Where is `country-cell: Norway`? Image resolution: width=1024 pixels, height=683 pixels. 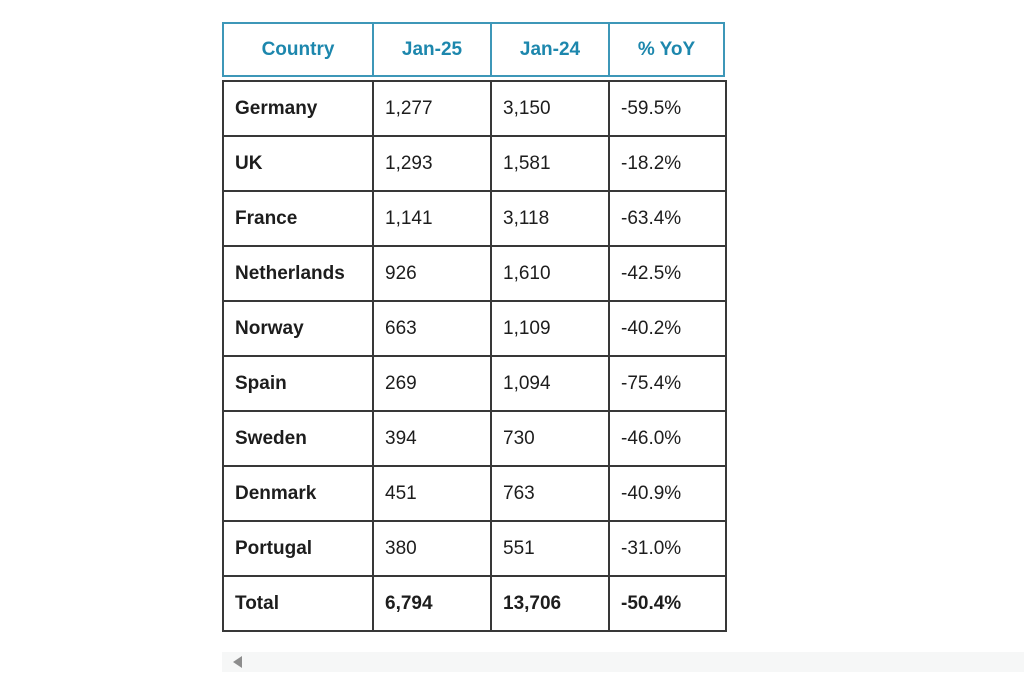 country-cell: Norway is located at coordinates (298, 328).